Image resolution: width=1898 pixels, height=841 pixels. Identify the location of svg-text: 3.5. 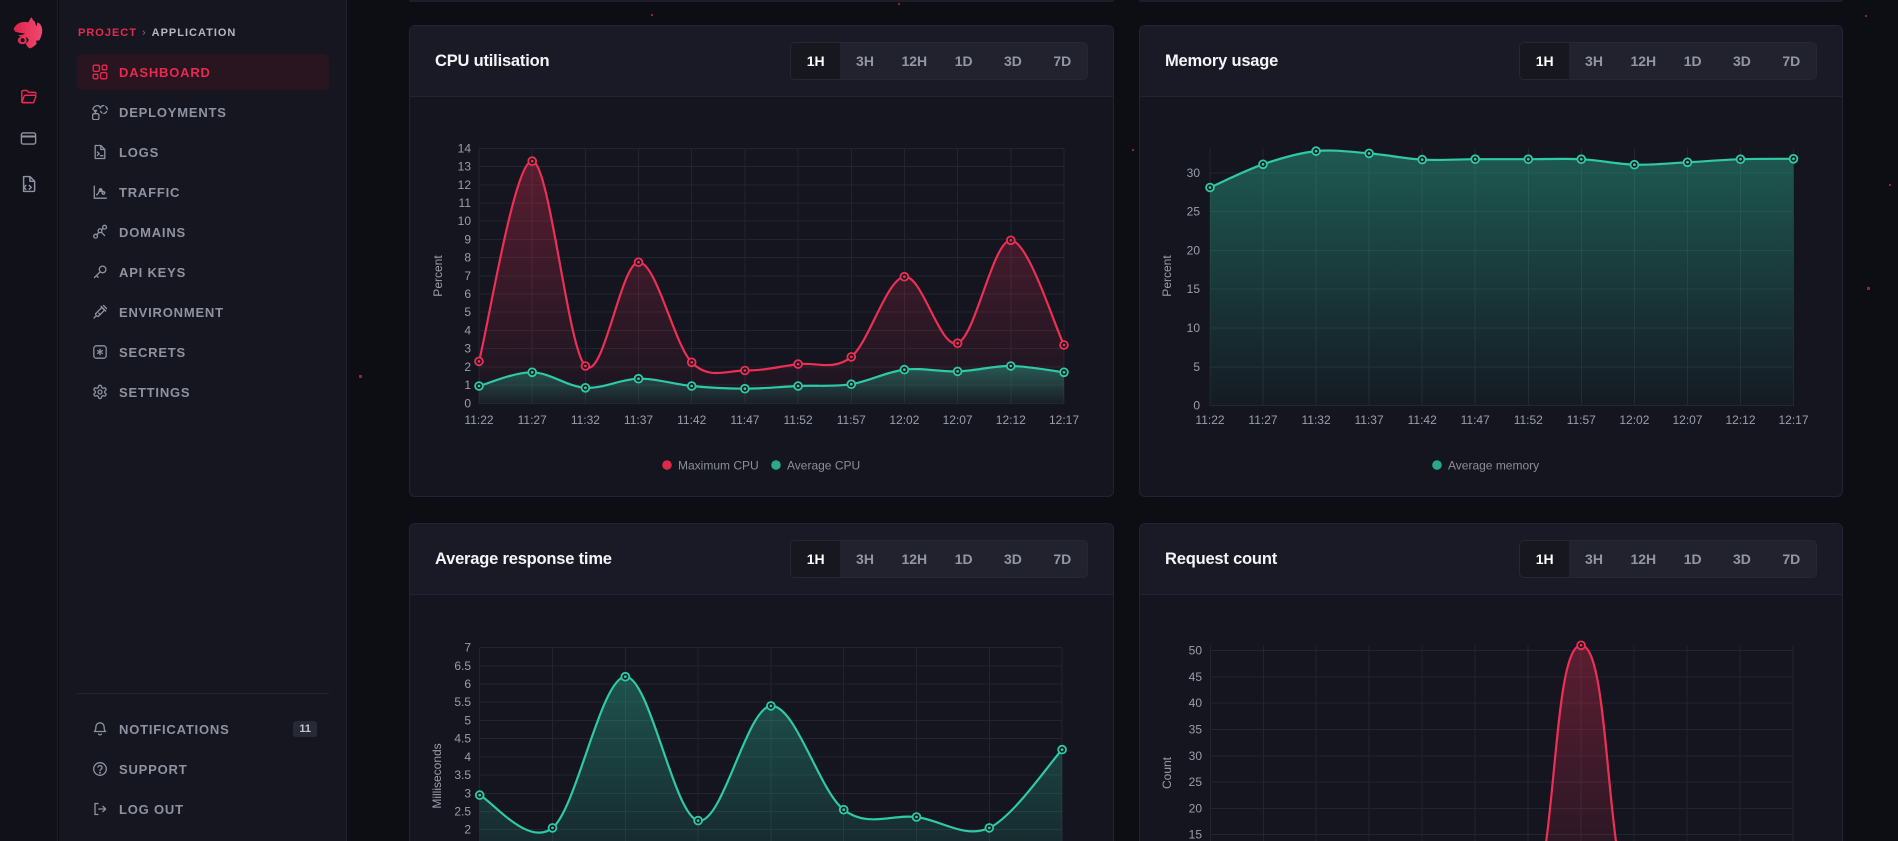
(462, 775).